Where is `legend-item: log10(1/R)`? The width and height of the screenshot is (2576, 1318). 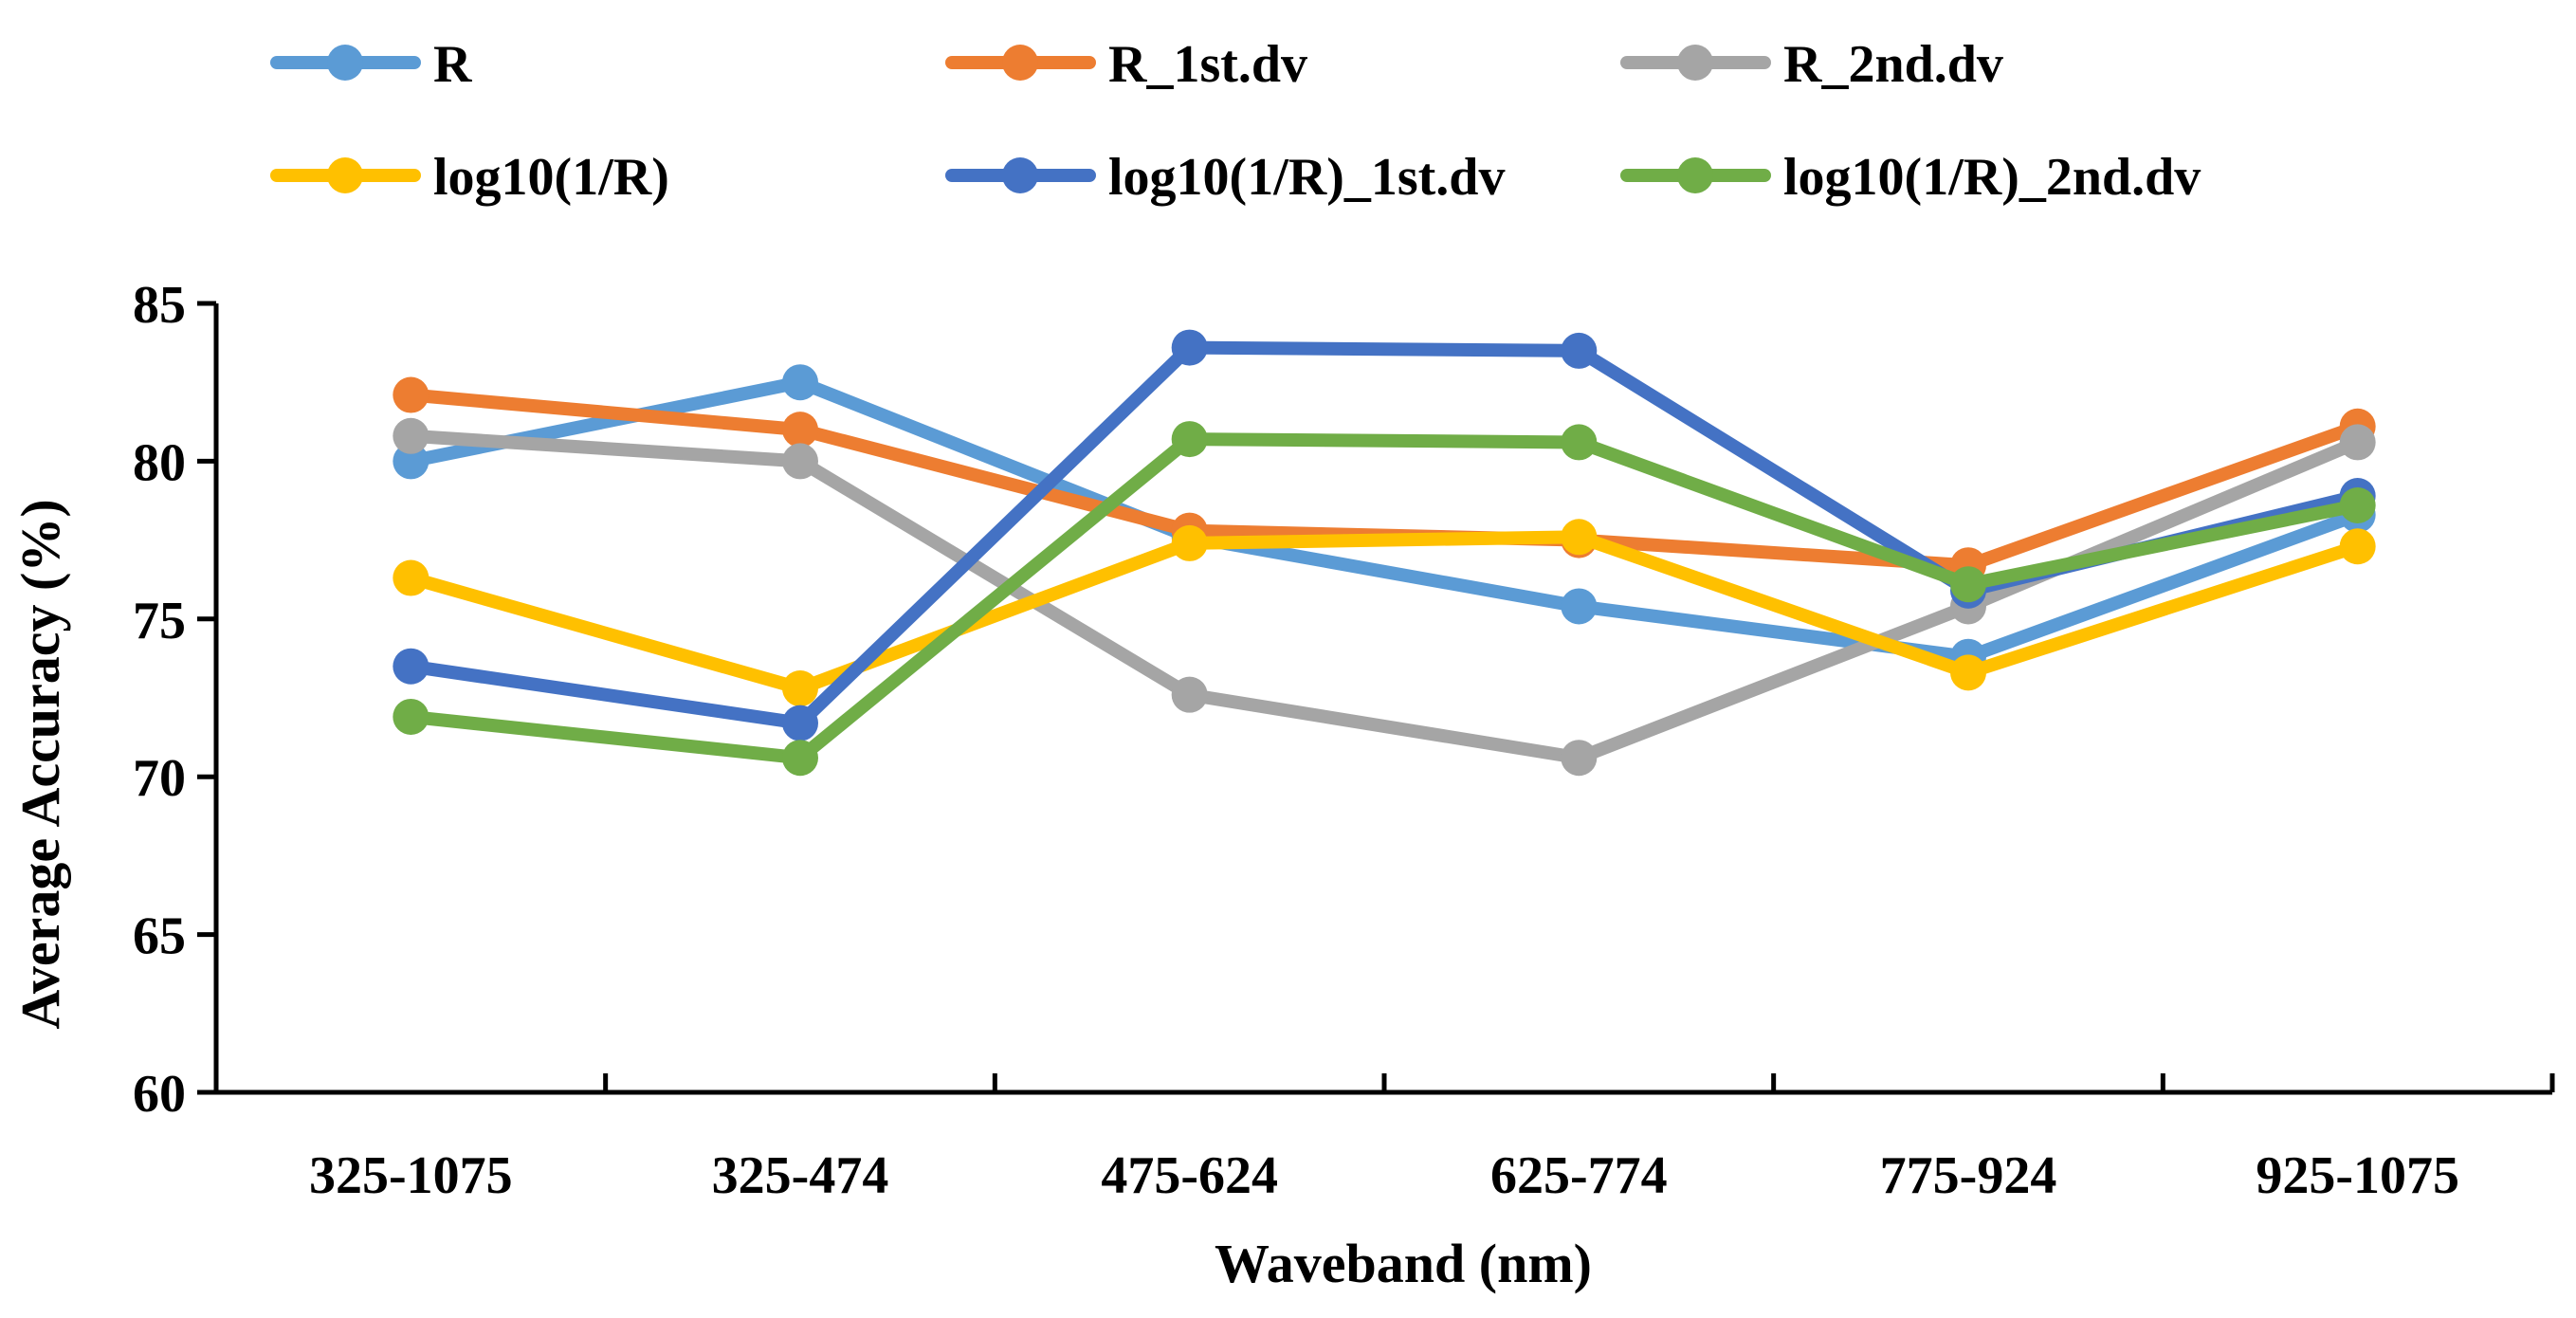 legend-item: log10(1/R) is located at coordinates (469, 177).